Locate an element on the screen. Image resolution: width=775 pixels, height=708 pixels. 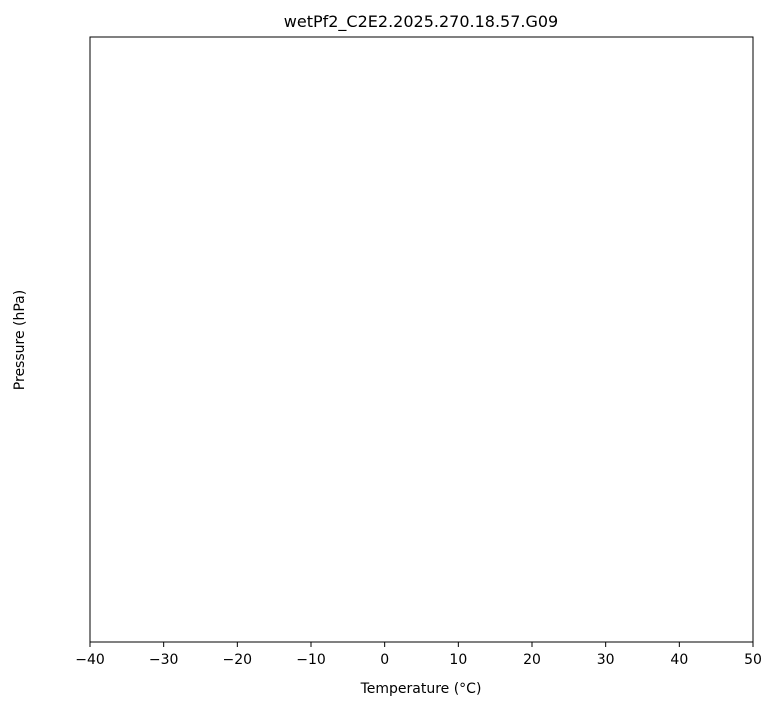
x-axis-label: Temperature (°C) is located at coordinates (421, 689).